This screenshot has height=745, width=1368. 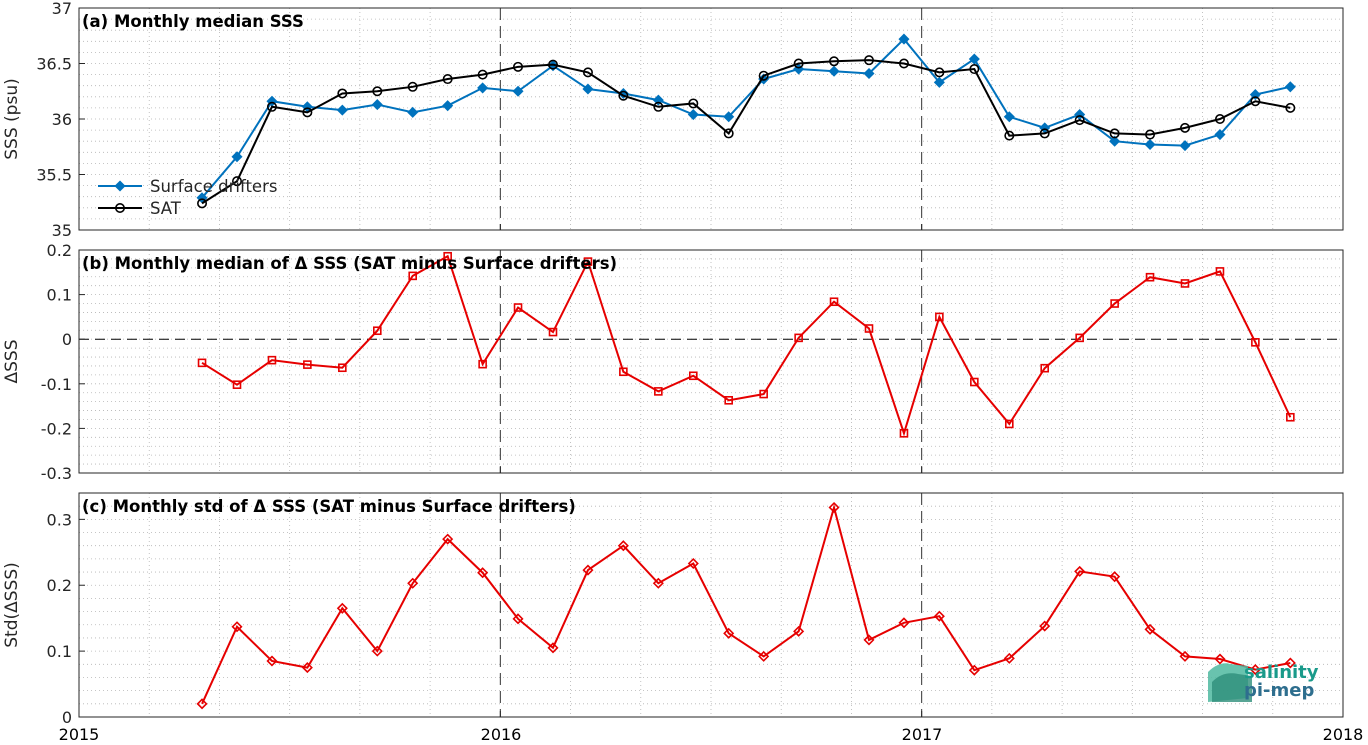 I want to click on x-tick-label: 2015, so click(x=79, y=734).